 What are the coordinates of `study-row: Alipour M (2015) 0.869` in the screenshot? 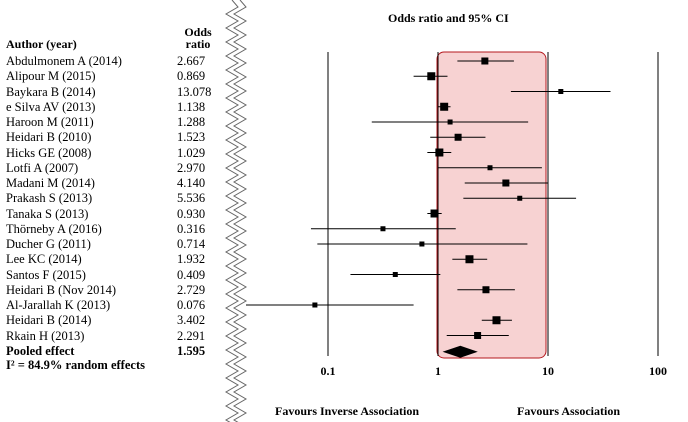 It's located at (115, 76).